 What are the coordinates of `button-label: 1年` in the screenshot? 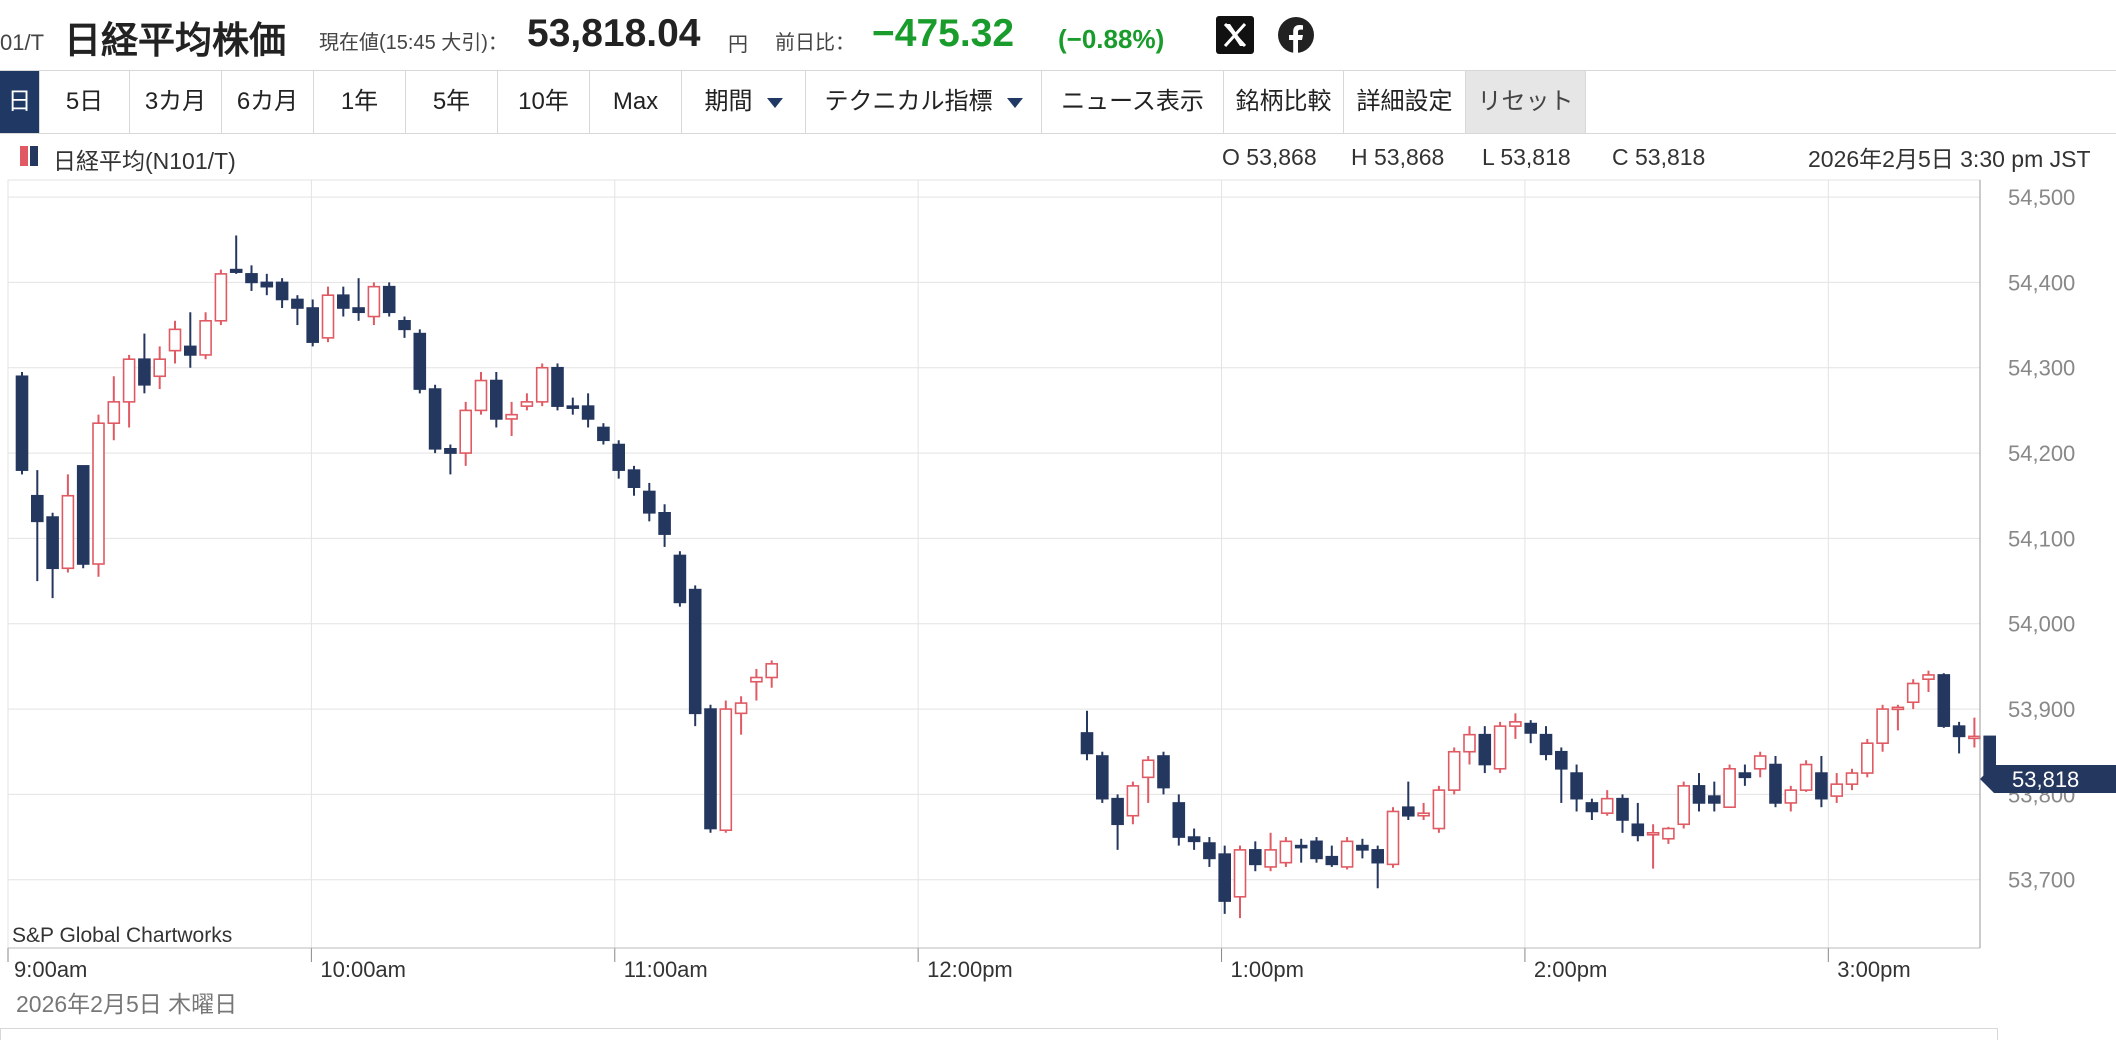 It's located at (359, 101).